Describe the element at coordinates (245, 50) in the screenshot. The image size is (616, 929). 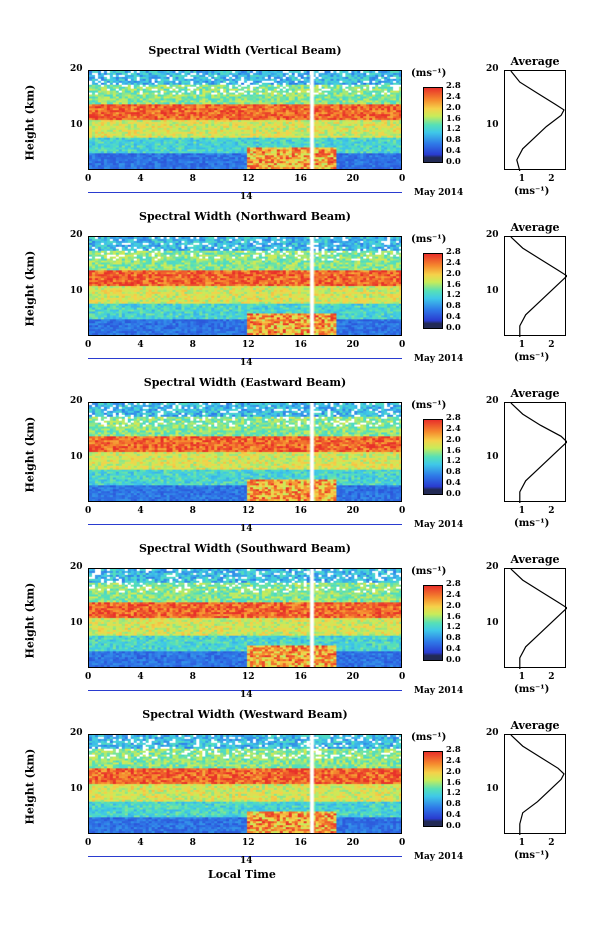
I see `chart-title: Spectral Width (Vertical Beam)` at that location.